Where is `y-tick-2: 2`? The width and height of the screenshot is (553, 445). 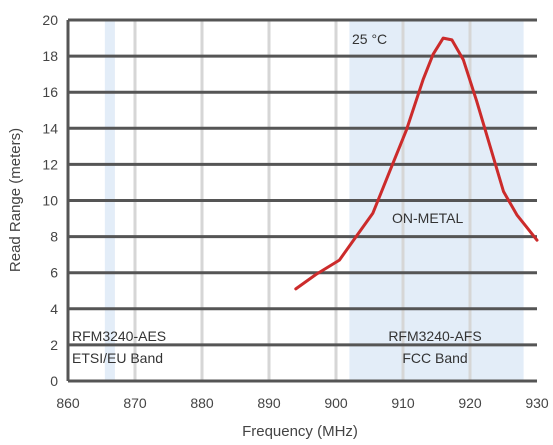
y-tick-2: 2 is located at coordinates (54, 345).